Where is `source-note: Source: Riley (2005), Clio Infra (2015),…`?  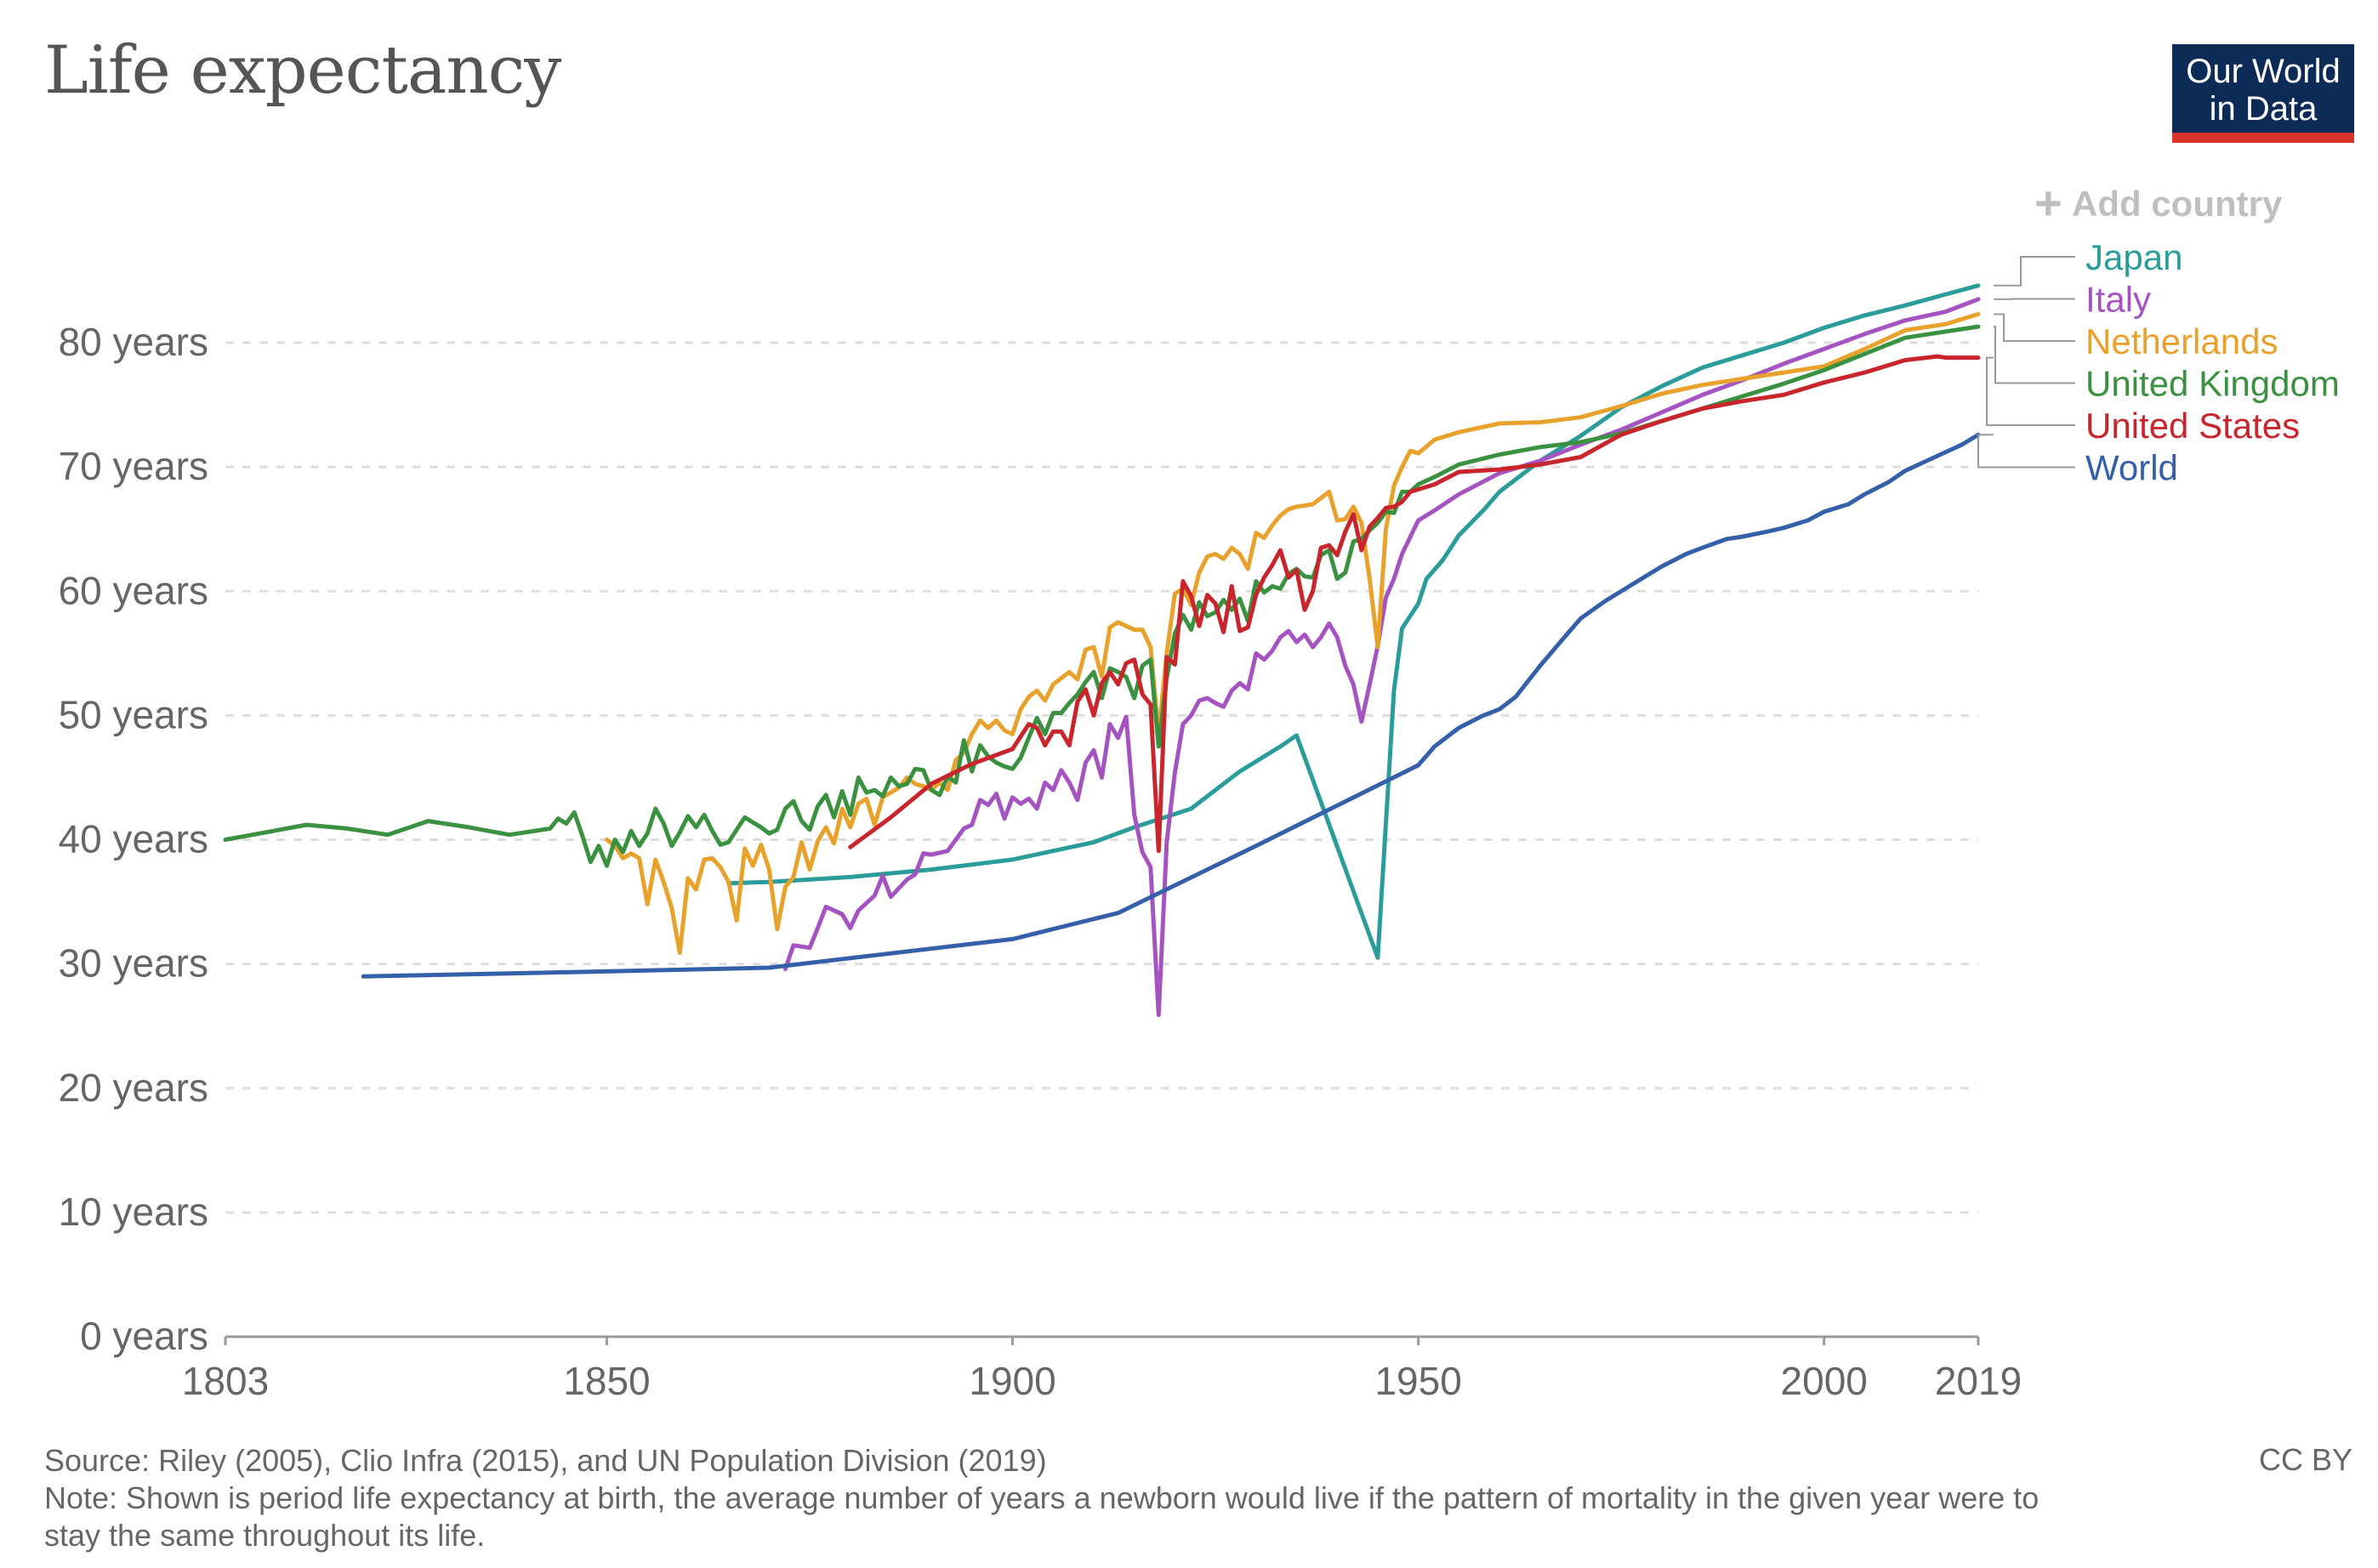 source-note: Source: Riley (2005), Clio Infra (2015),… is located at coordinates (546, 1460).